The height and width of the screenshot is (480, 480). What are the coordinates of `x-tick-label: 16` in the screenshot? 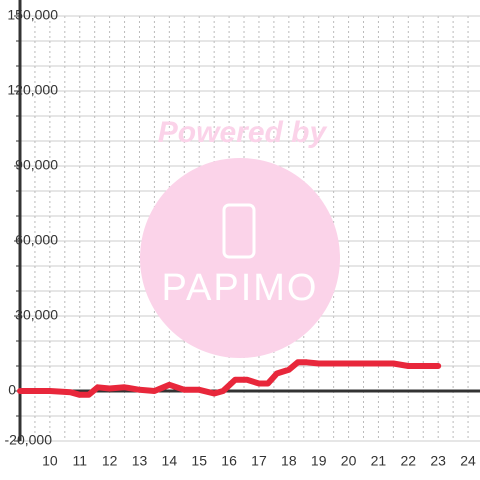 It's located at (229, 461).